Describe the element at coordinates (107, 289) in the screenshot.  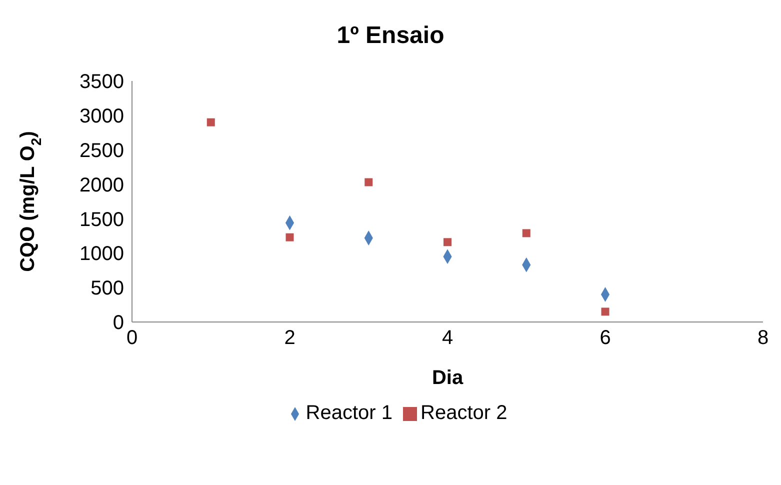
I see `y-tick-label: 500` at that location.